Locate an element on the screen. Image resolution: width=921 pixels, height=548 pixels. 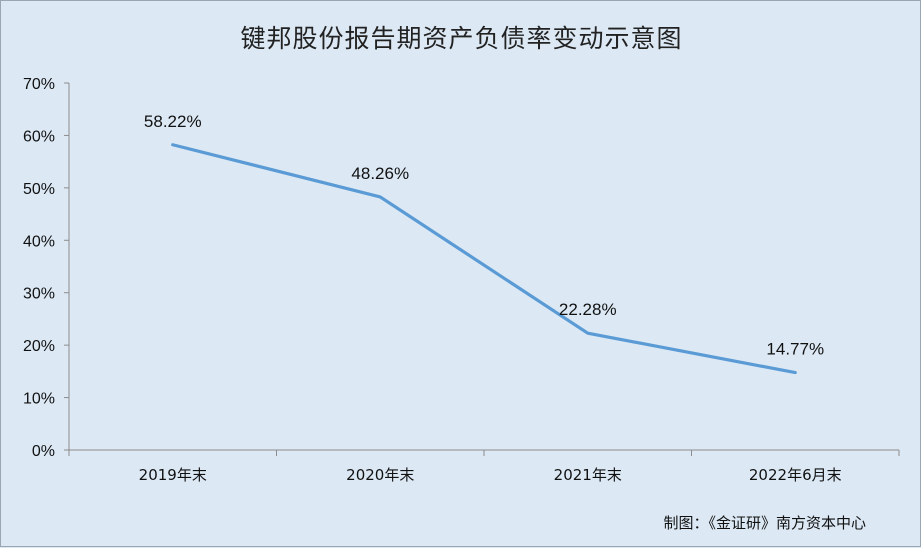
y-tick-label: 30% is located at coordinates (39, 294).